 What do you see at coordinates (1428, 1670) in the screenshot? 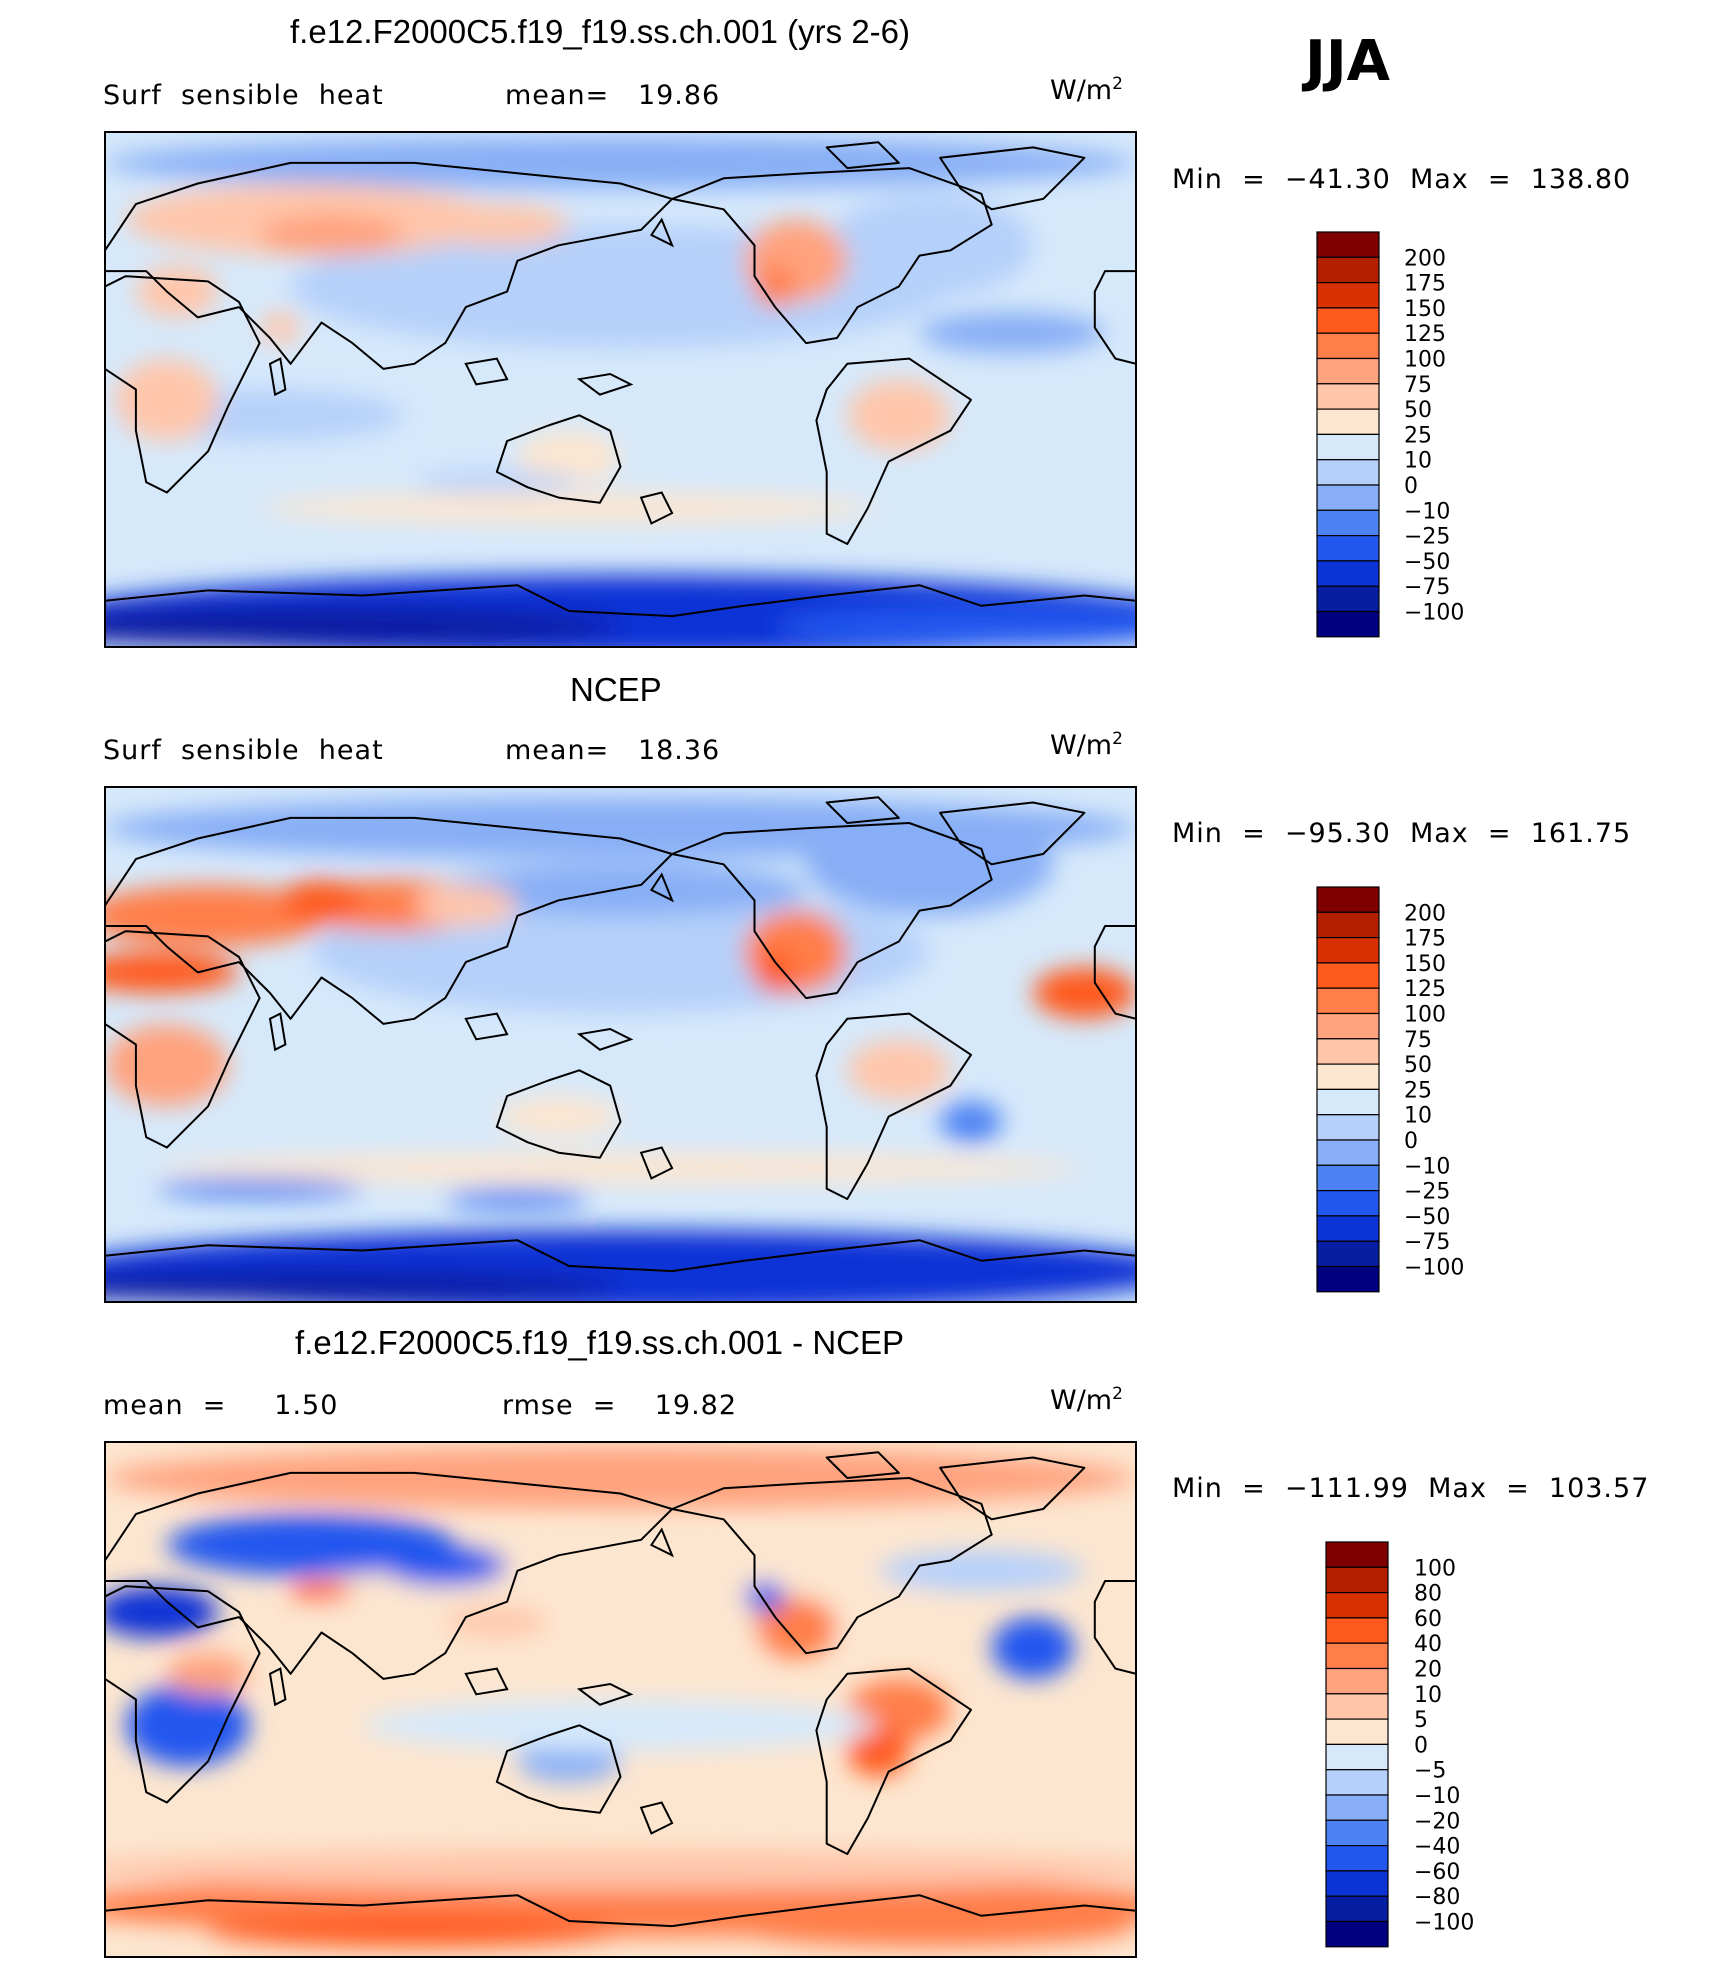
I see `colorbar-tick-label: 20` at bounding box center [1428, 1670].